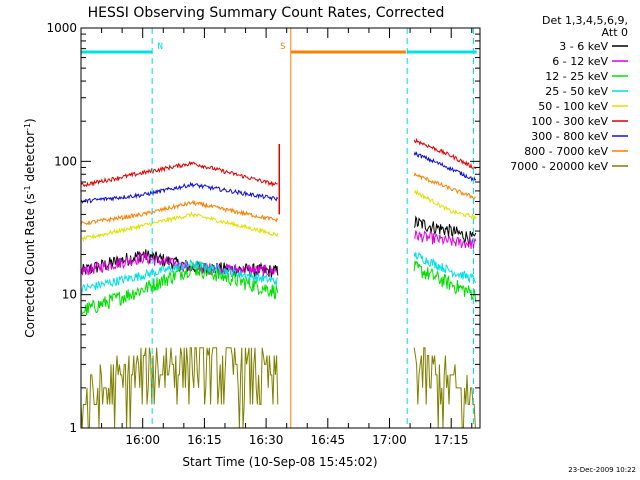 The width and height of the screenshot is (640, 480). I want to click on legend-label-9: 7000 - 20000 keV, so click(559, 166).